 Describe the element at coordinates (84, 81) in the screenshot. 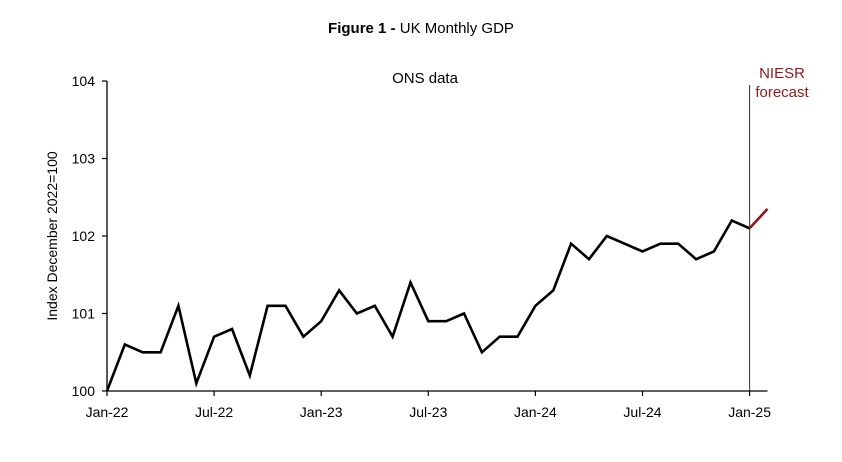

I see `y-tick-label: 104` at that location.